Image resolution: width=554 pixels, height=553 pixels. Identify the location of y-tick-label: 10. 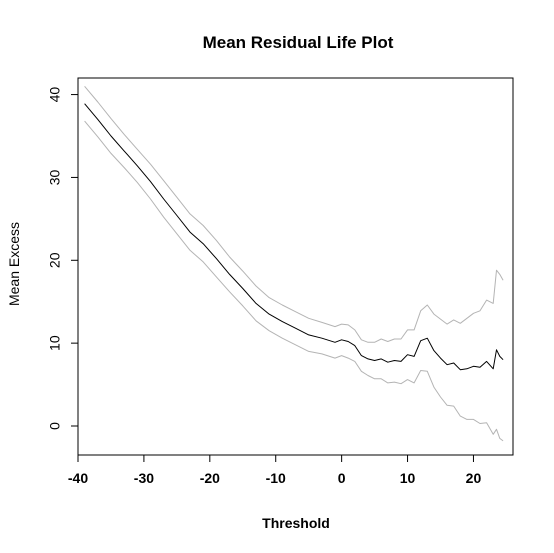
(55, 343).